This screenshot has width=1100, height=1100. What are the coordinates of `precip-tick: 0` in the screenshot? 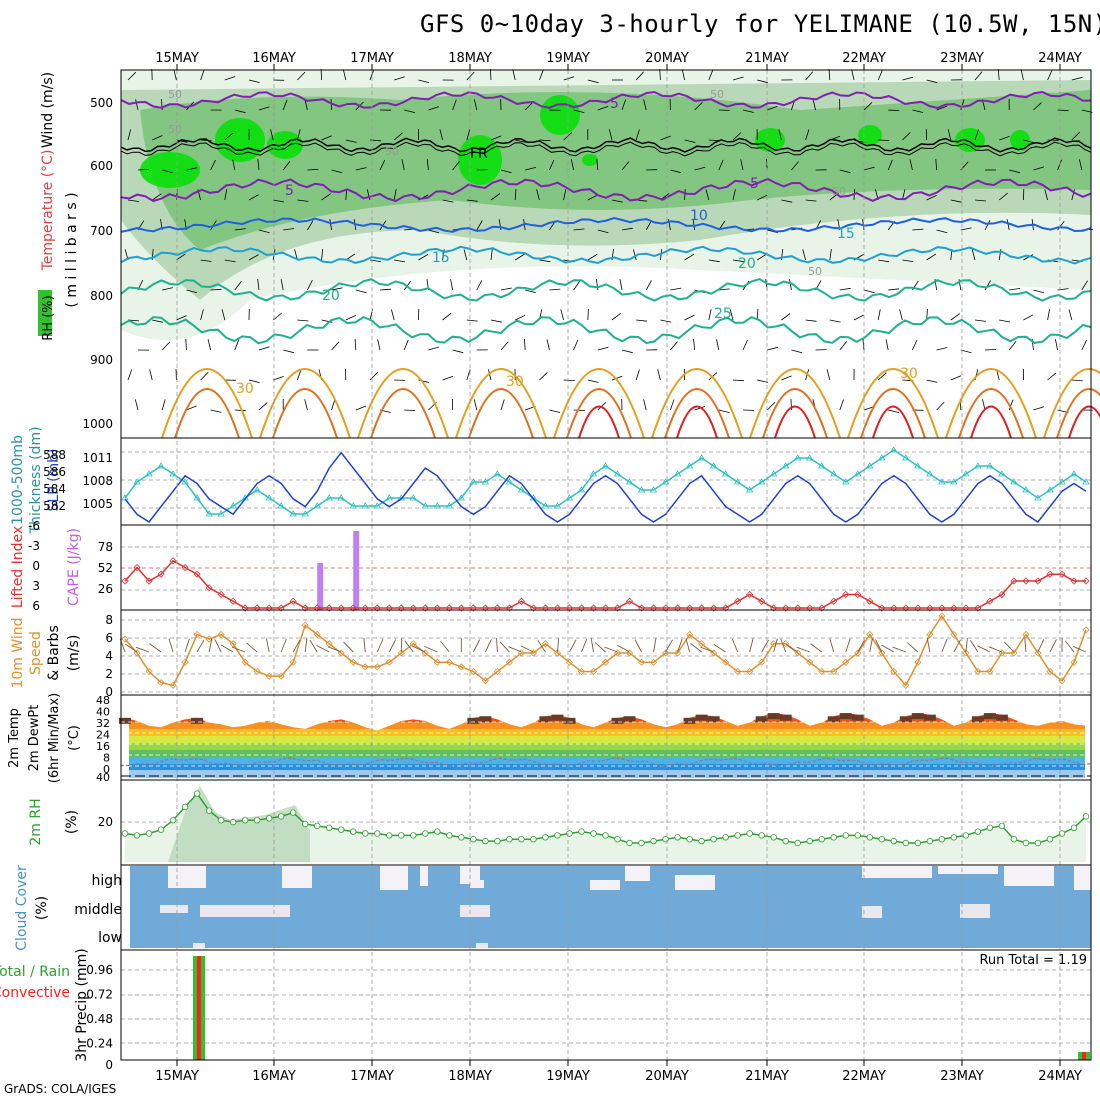 It's located at (109, 1065).